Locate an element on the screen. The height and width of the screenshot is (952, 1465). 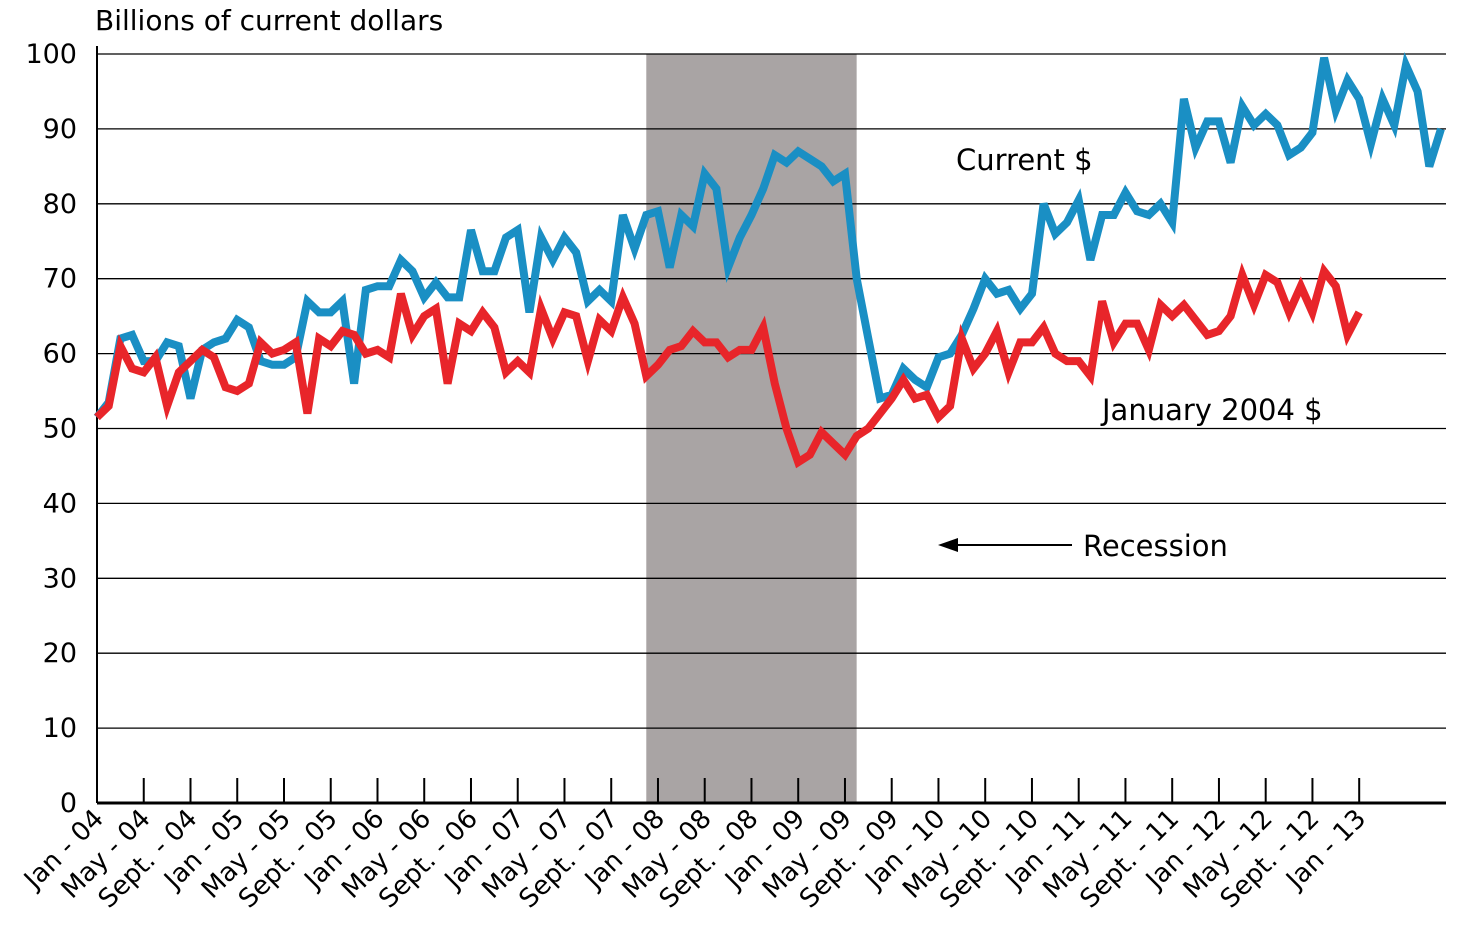
y-tick-label: 90 is located at coordinates (60, 129).